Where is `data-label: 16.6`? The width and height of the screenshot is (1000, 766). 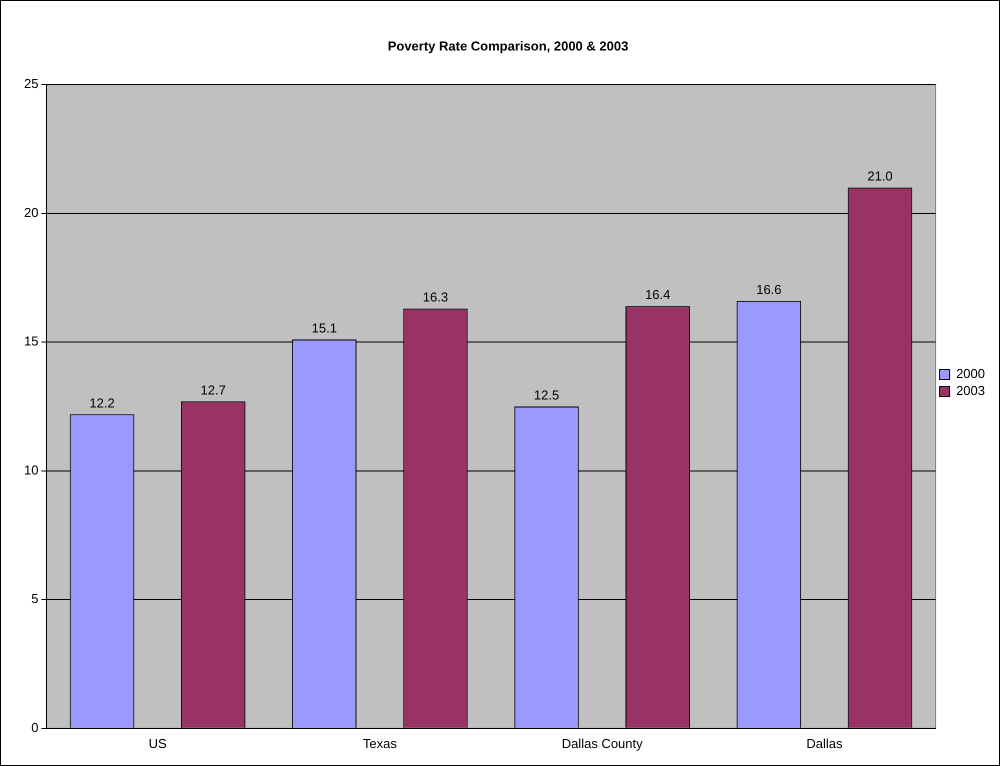
data-label: 16.6 is located at coordinates (769, 289).